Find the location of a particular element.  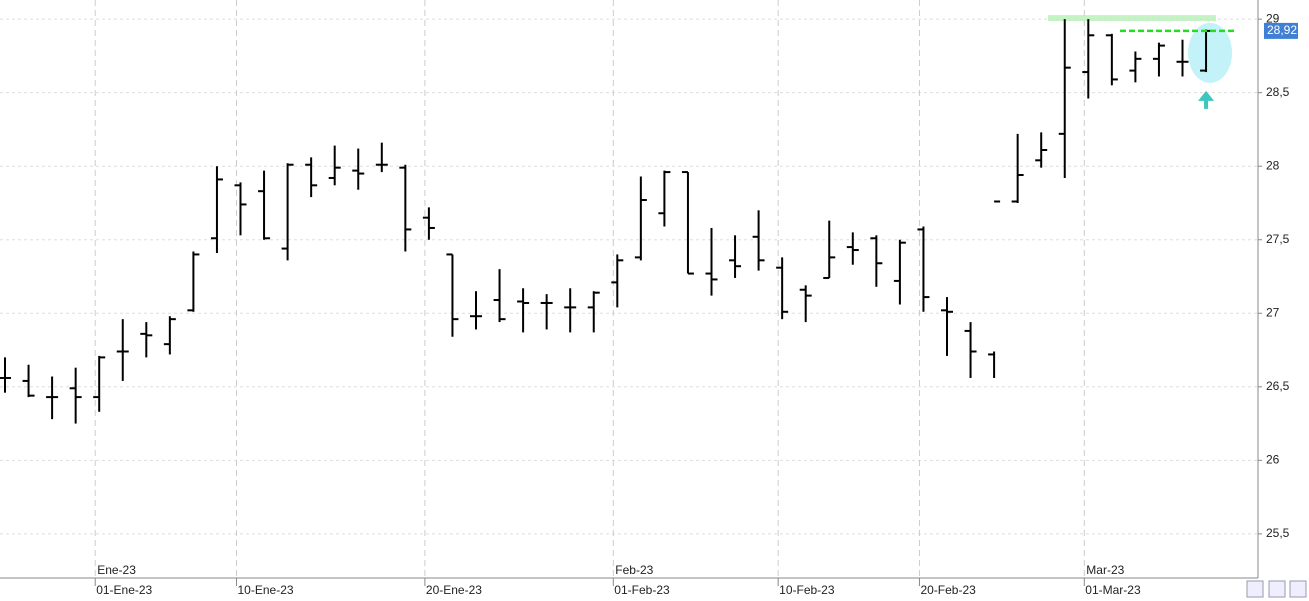

y-tick-label: 27 is located at coordinates (1273, 312).